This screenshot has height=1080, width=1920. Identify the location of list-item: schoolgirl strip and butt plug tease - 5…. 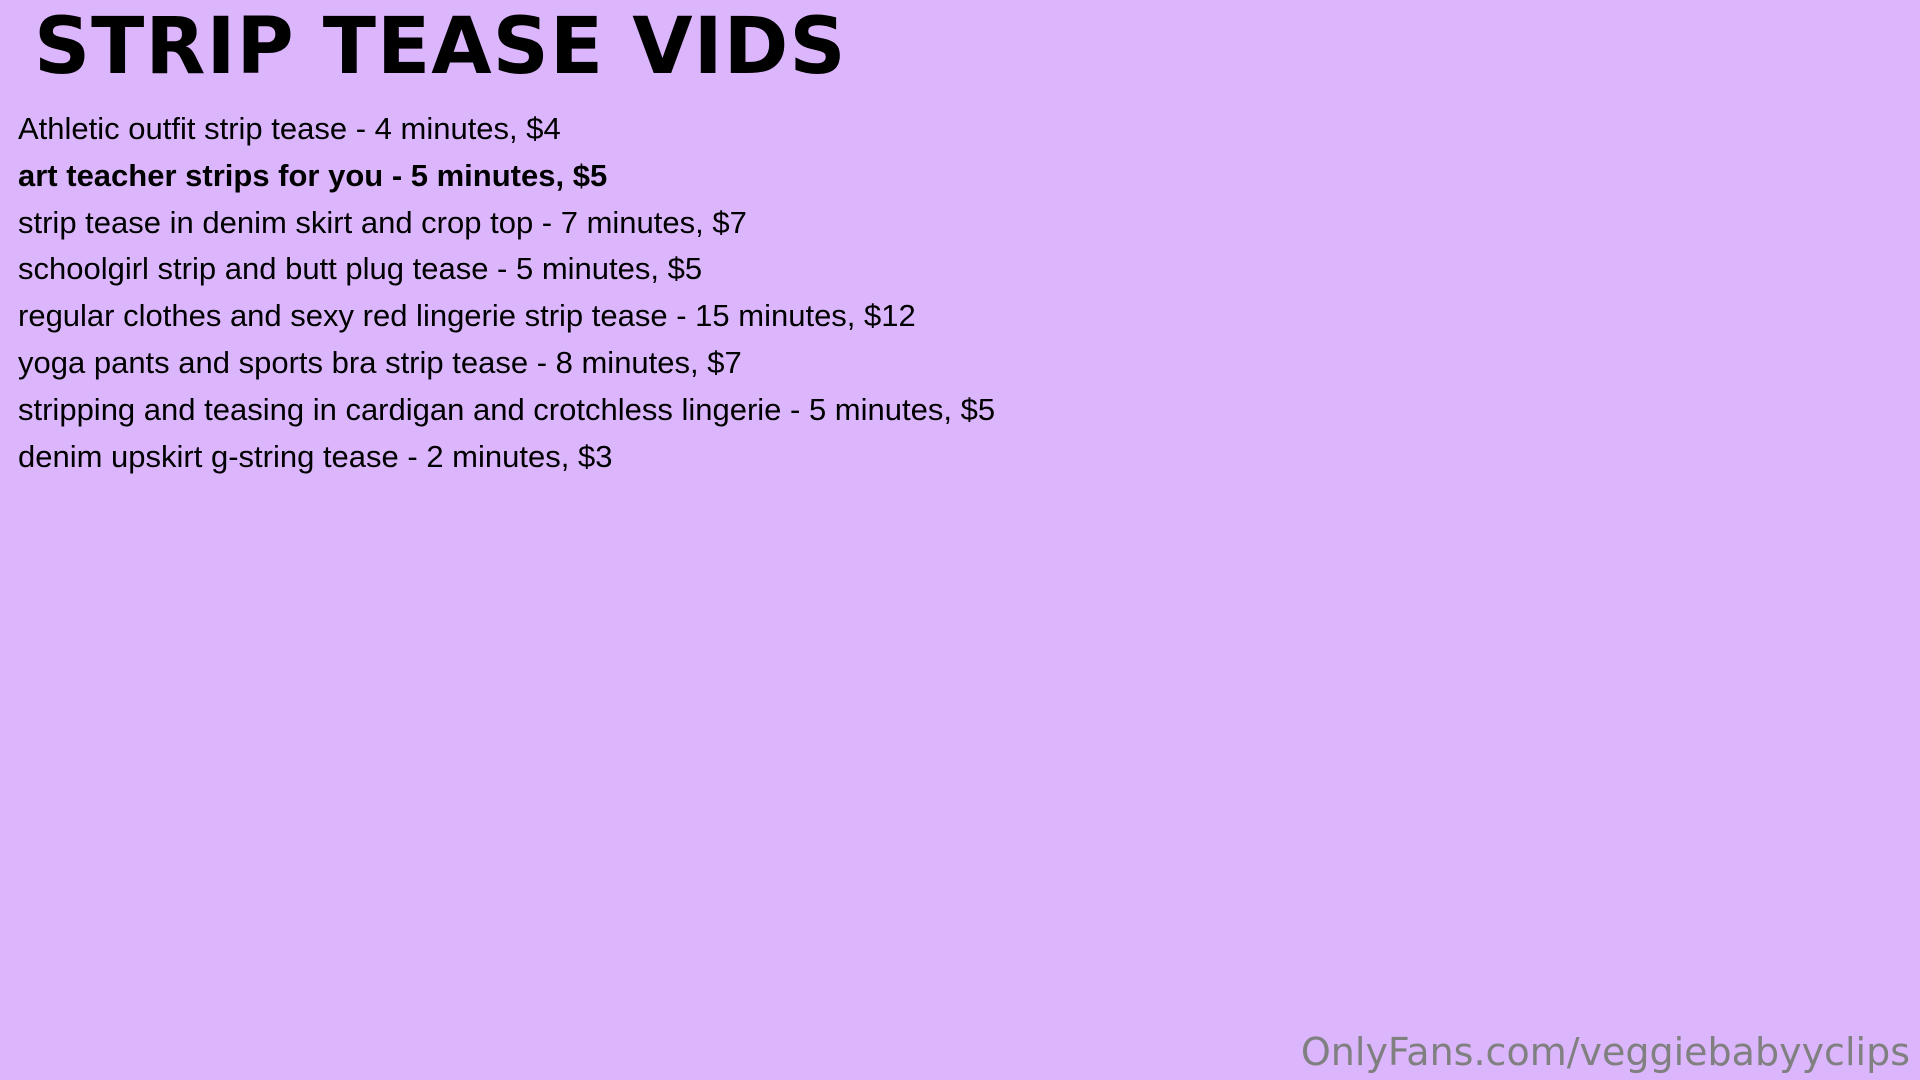
(360, 269).